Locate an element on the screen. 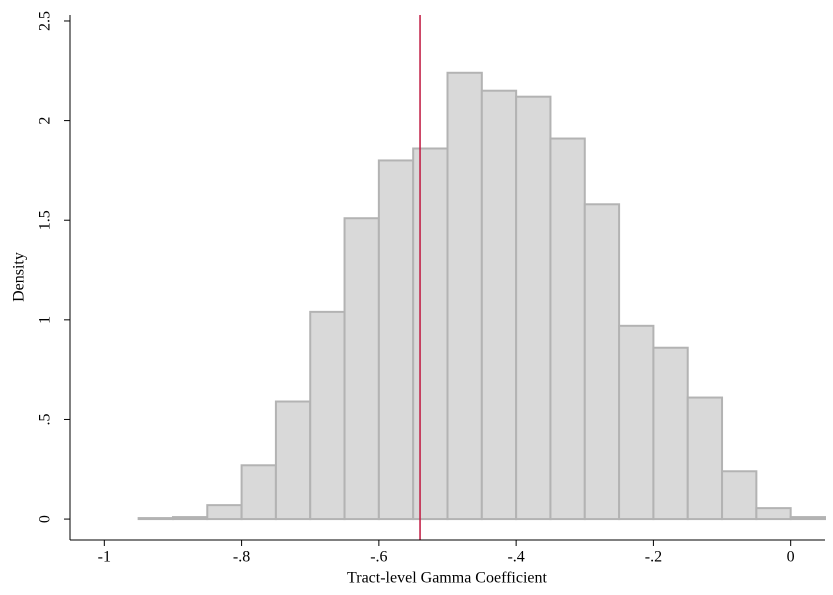  y-tick-label: 2 is located at coordinates (45, 121).